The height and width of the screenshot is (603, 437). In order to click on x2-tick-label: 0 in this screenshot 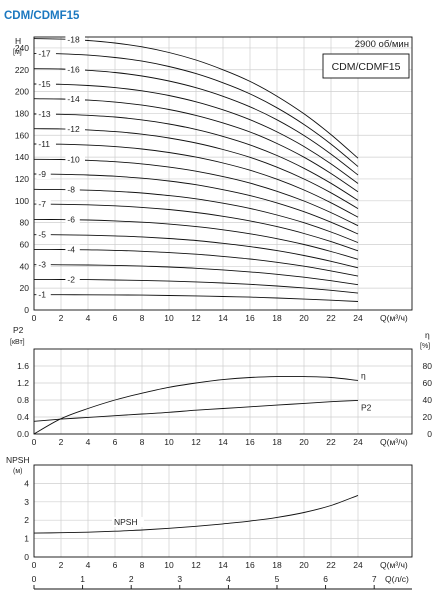, I will do `click(34, 579)`.